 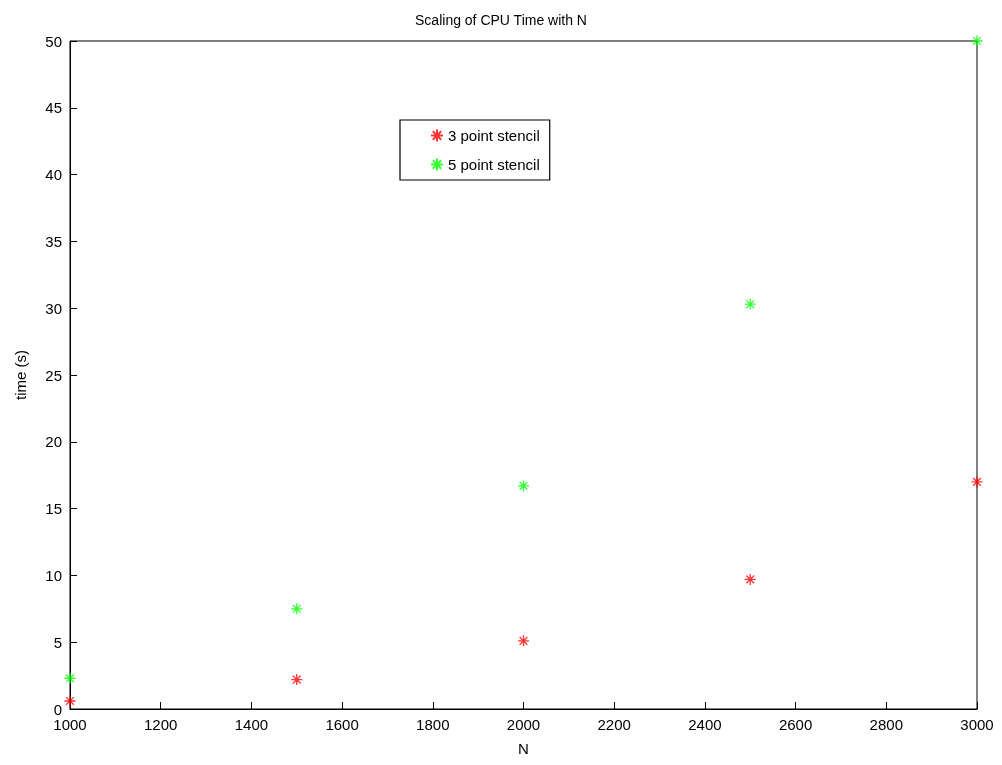 I want to click on x-tick-label: 2800, so click(x=886, y=724).